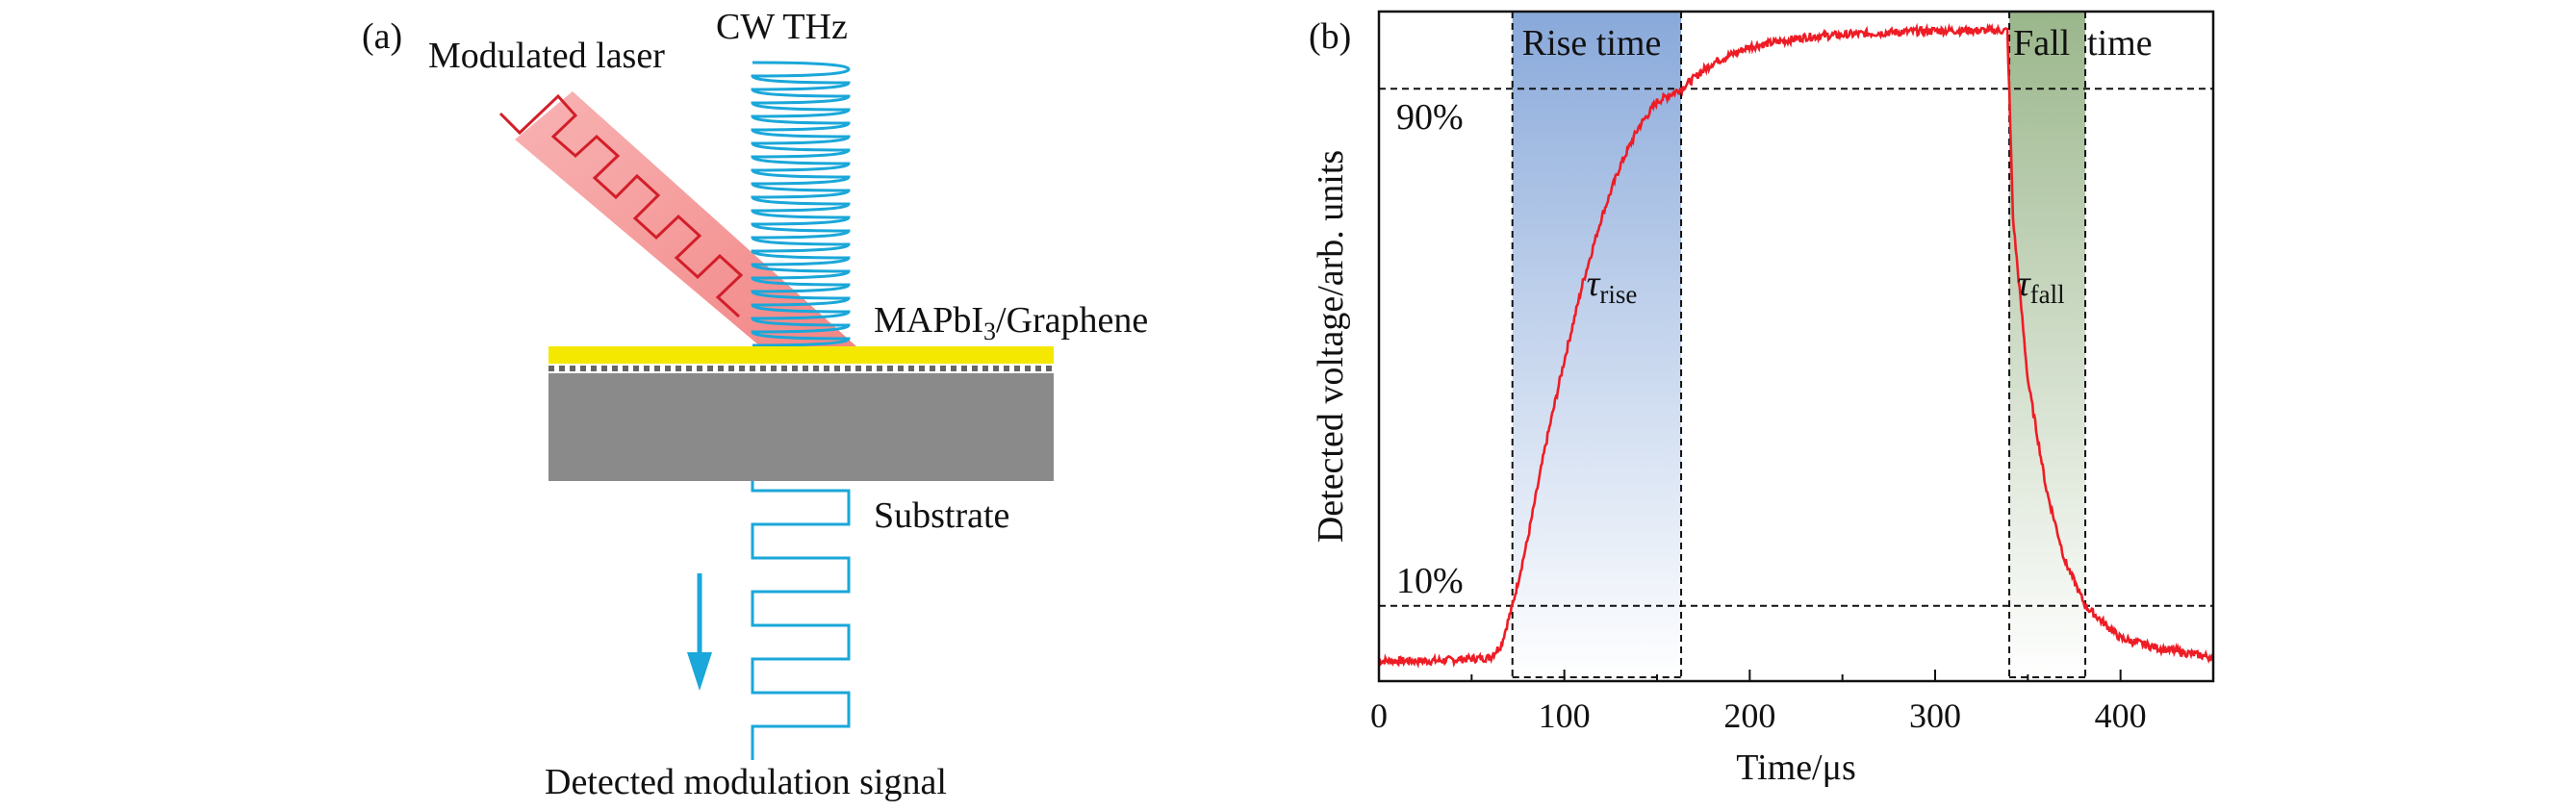 This screenshot has width=2576, height=811. I want to click on x-tick-label: 200, so click(1749, 716).